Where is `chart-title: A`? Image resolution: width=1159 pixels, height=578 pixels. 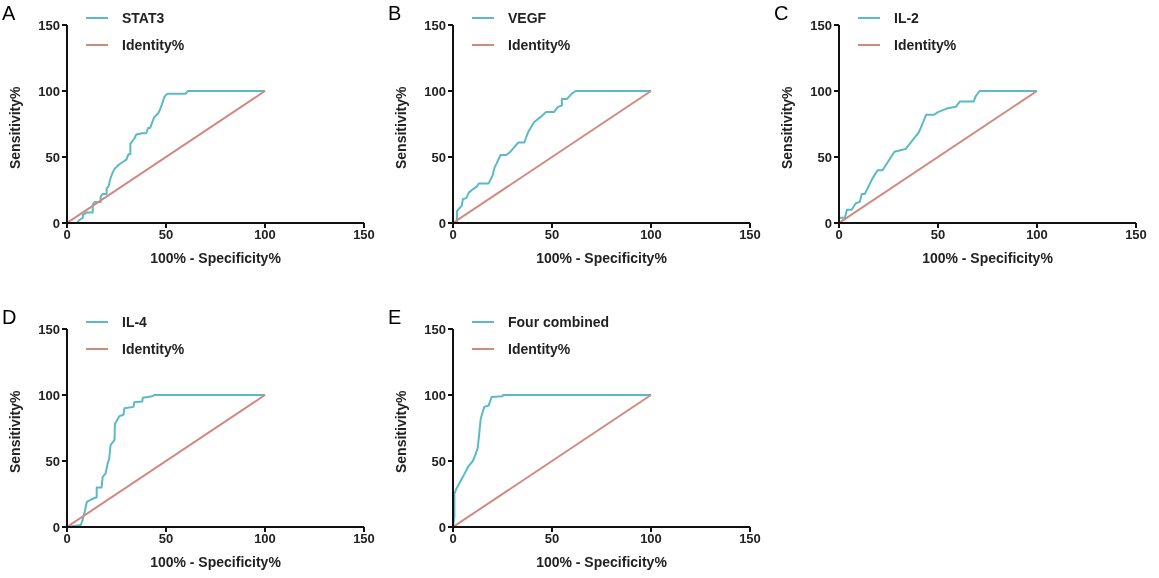
chart-title: A is located at coordinates (9, 13).